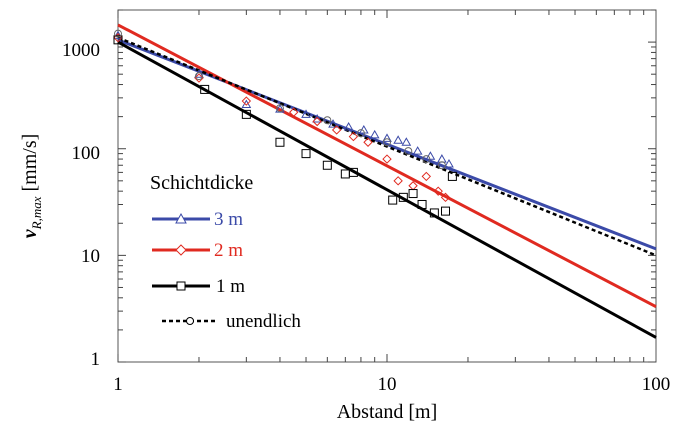 This screenshot has height=430, width=689. Describe the element at coordinates (36, 213) in the screenshot. I see `y-axis-subscript: R,max` at that location.